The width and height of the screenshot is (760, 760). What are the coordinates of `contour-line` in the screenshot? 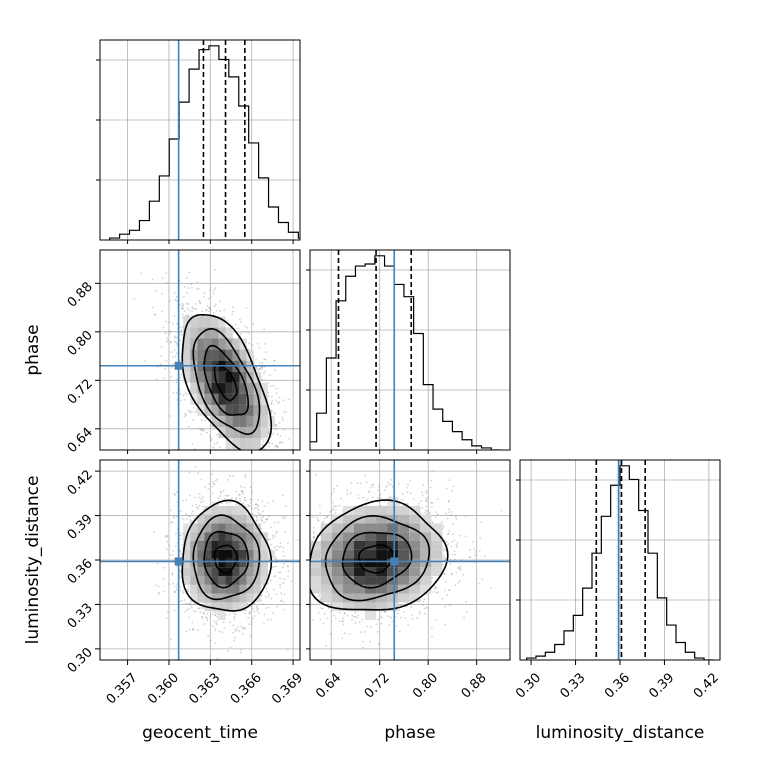 It's located at (226, 380).